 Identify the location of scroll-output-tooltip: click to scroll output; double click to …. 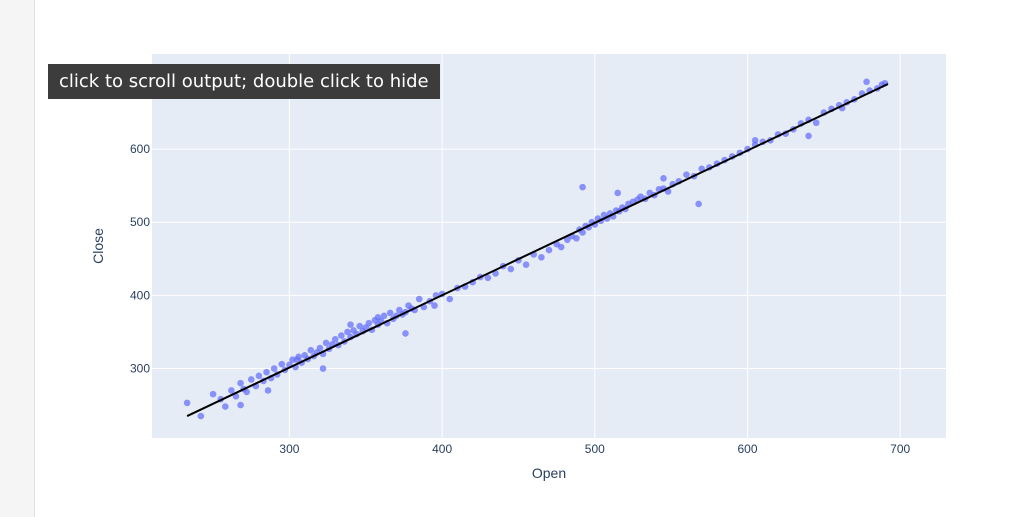
(244, 81).